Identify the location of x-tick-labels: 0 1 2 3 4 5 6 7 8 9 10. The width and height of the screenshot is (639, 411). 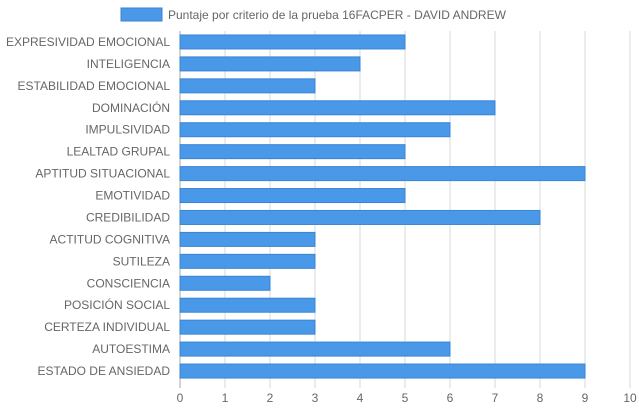
(407, 398).